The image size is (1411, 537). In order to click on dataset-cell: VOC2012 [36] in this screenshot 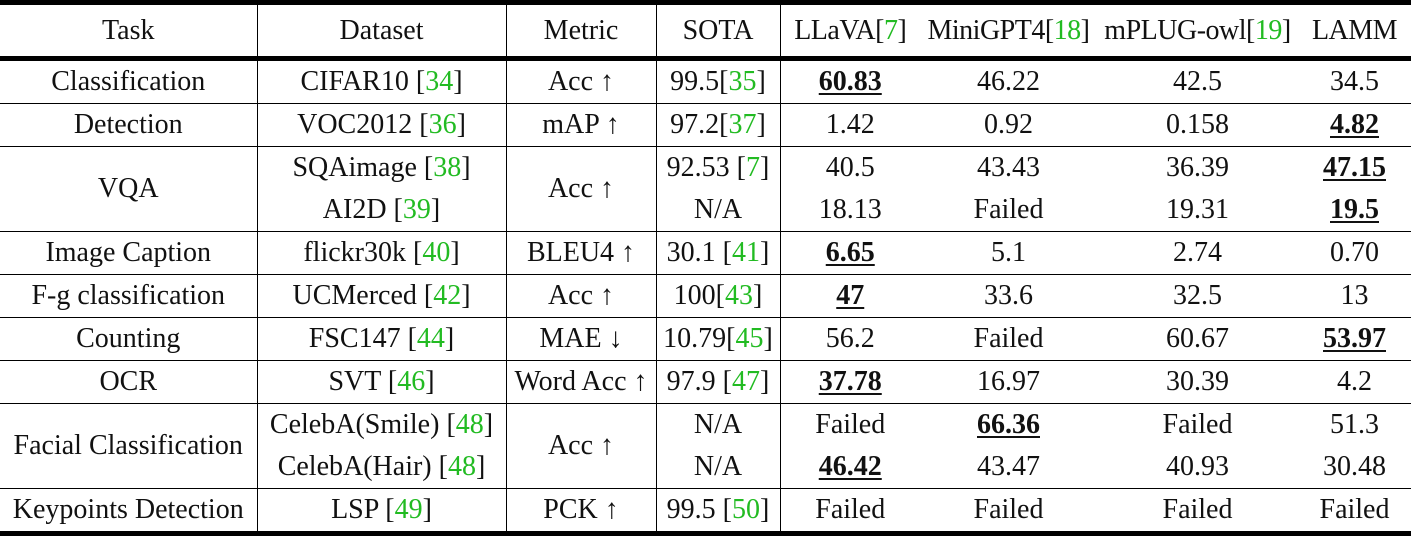, I will do `click(382, 125)`.